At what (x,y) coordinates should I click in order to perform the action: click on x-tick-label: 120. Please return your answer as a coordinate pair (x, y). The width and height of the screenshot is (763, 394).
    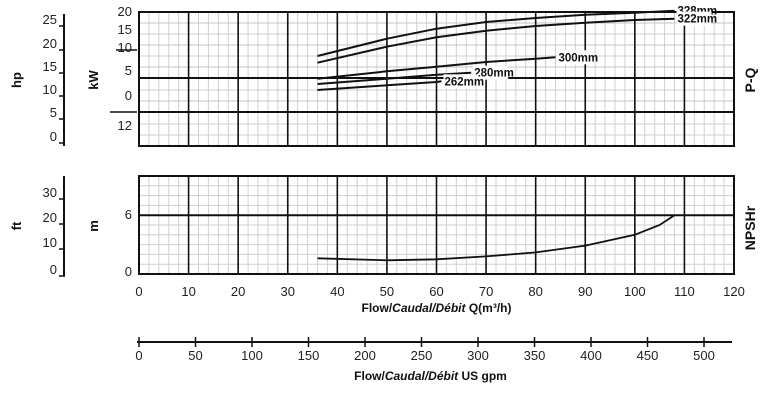
    Looking at the image, I should click on (734, 291).